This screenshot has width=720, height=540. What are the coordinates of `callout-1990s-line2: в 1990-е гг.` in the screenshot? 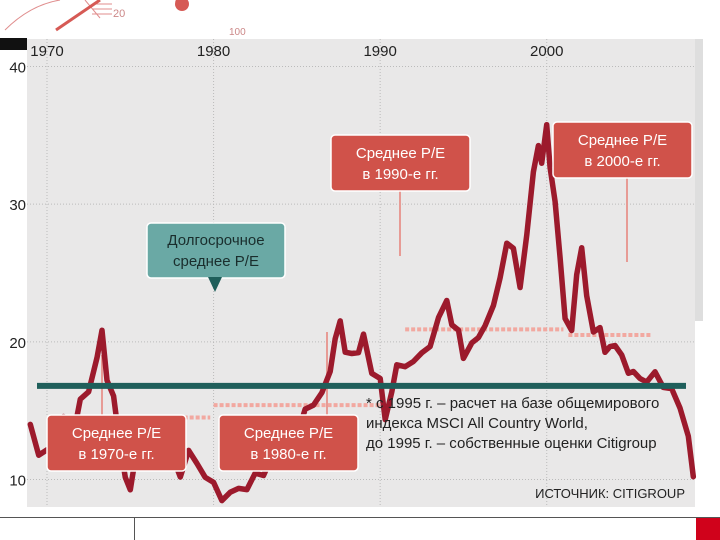 It's located at (400, 174).